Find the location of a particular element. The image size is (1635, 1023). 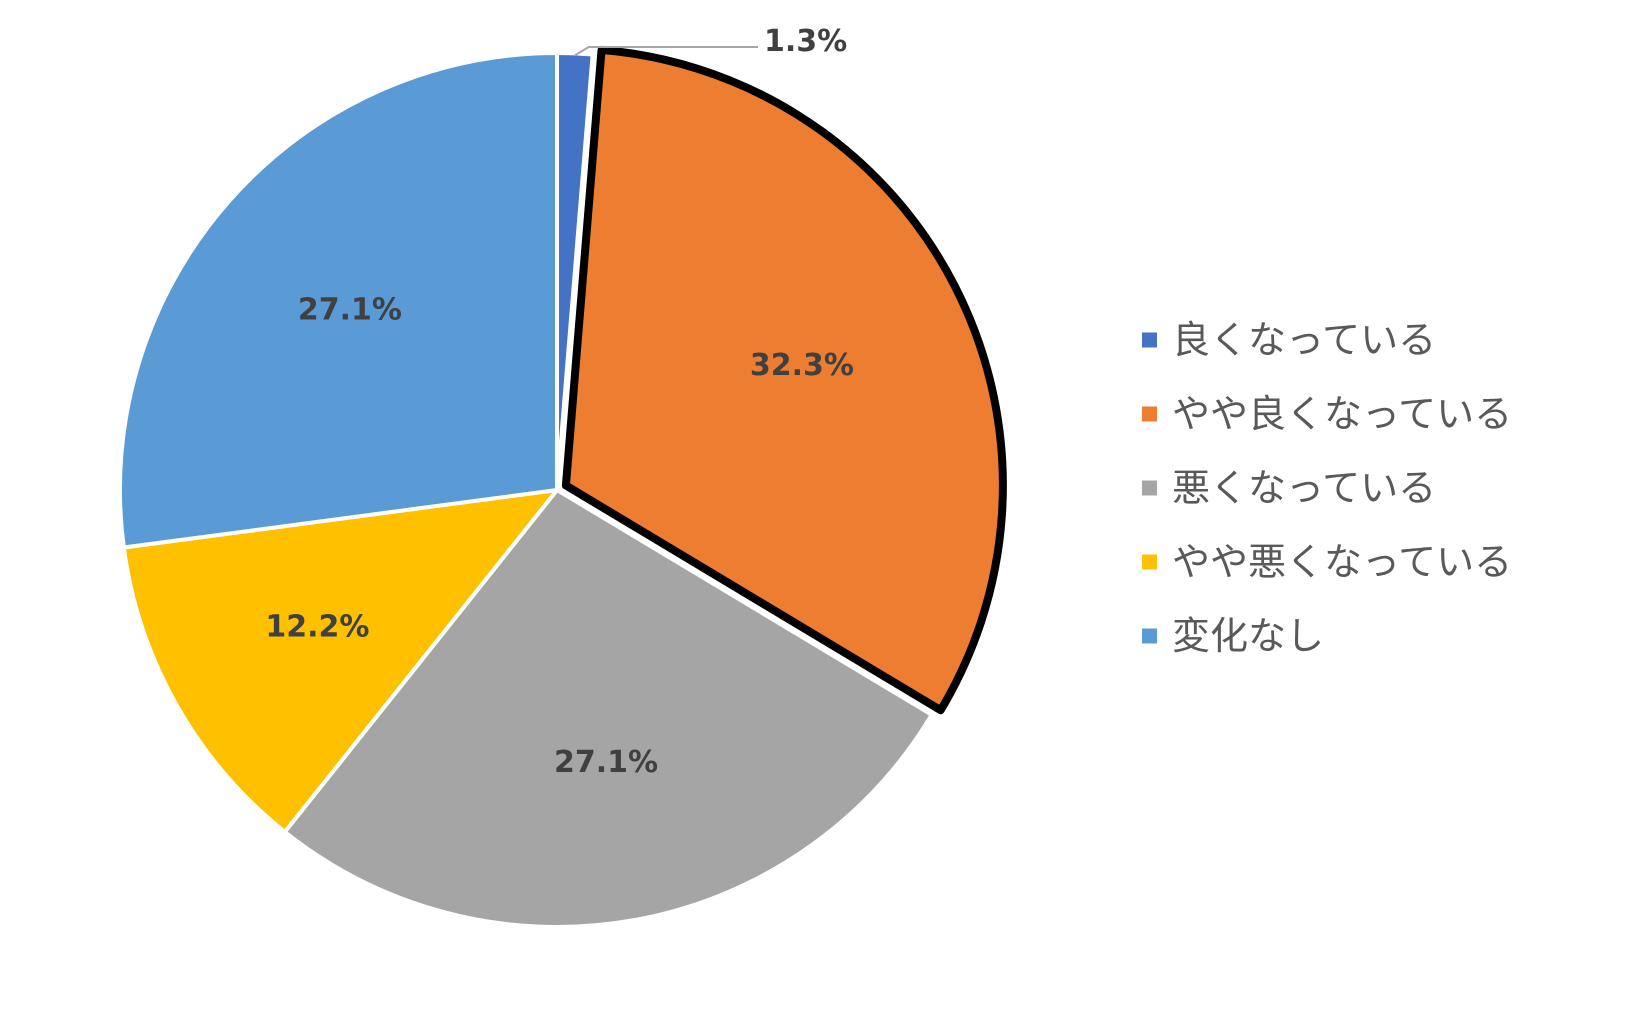

data-label-3: 27.1% is located at coordinates (606, 762).